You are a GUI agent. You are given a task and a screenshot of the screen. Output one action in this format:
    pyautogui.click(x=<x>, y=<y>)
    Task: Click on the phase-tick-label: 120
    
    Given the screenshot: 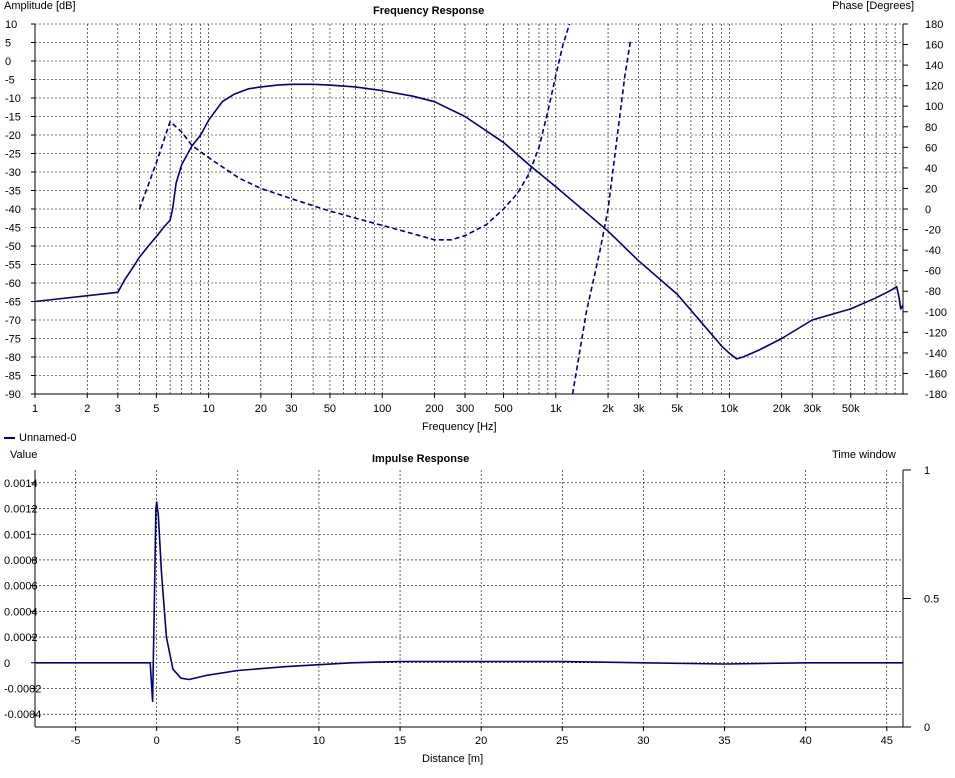 What is the action you would take?
    pyautogui.click(x=934, y=87)
    